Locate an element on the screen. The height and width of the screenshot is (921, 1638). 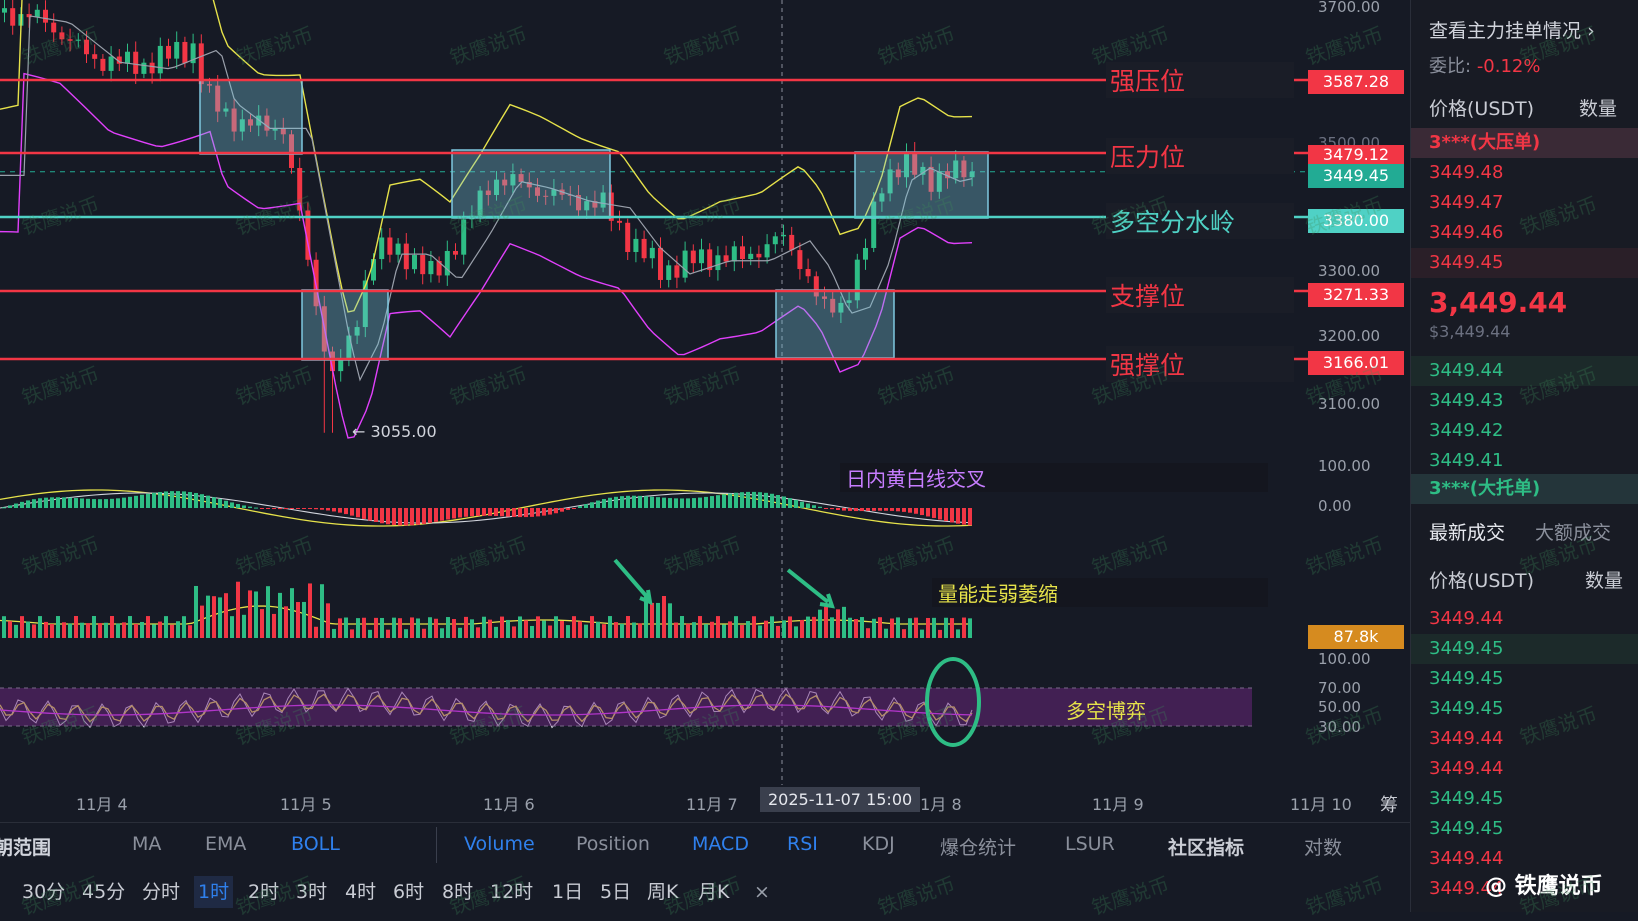
timeframe-1h: 1时 is located at coordinates (214, 892).